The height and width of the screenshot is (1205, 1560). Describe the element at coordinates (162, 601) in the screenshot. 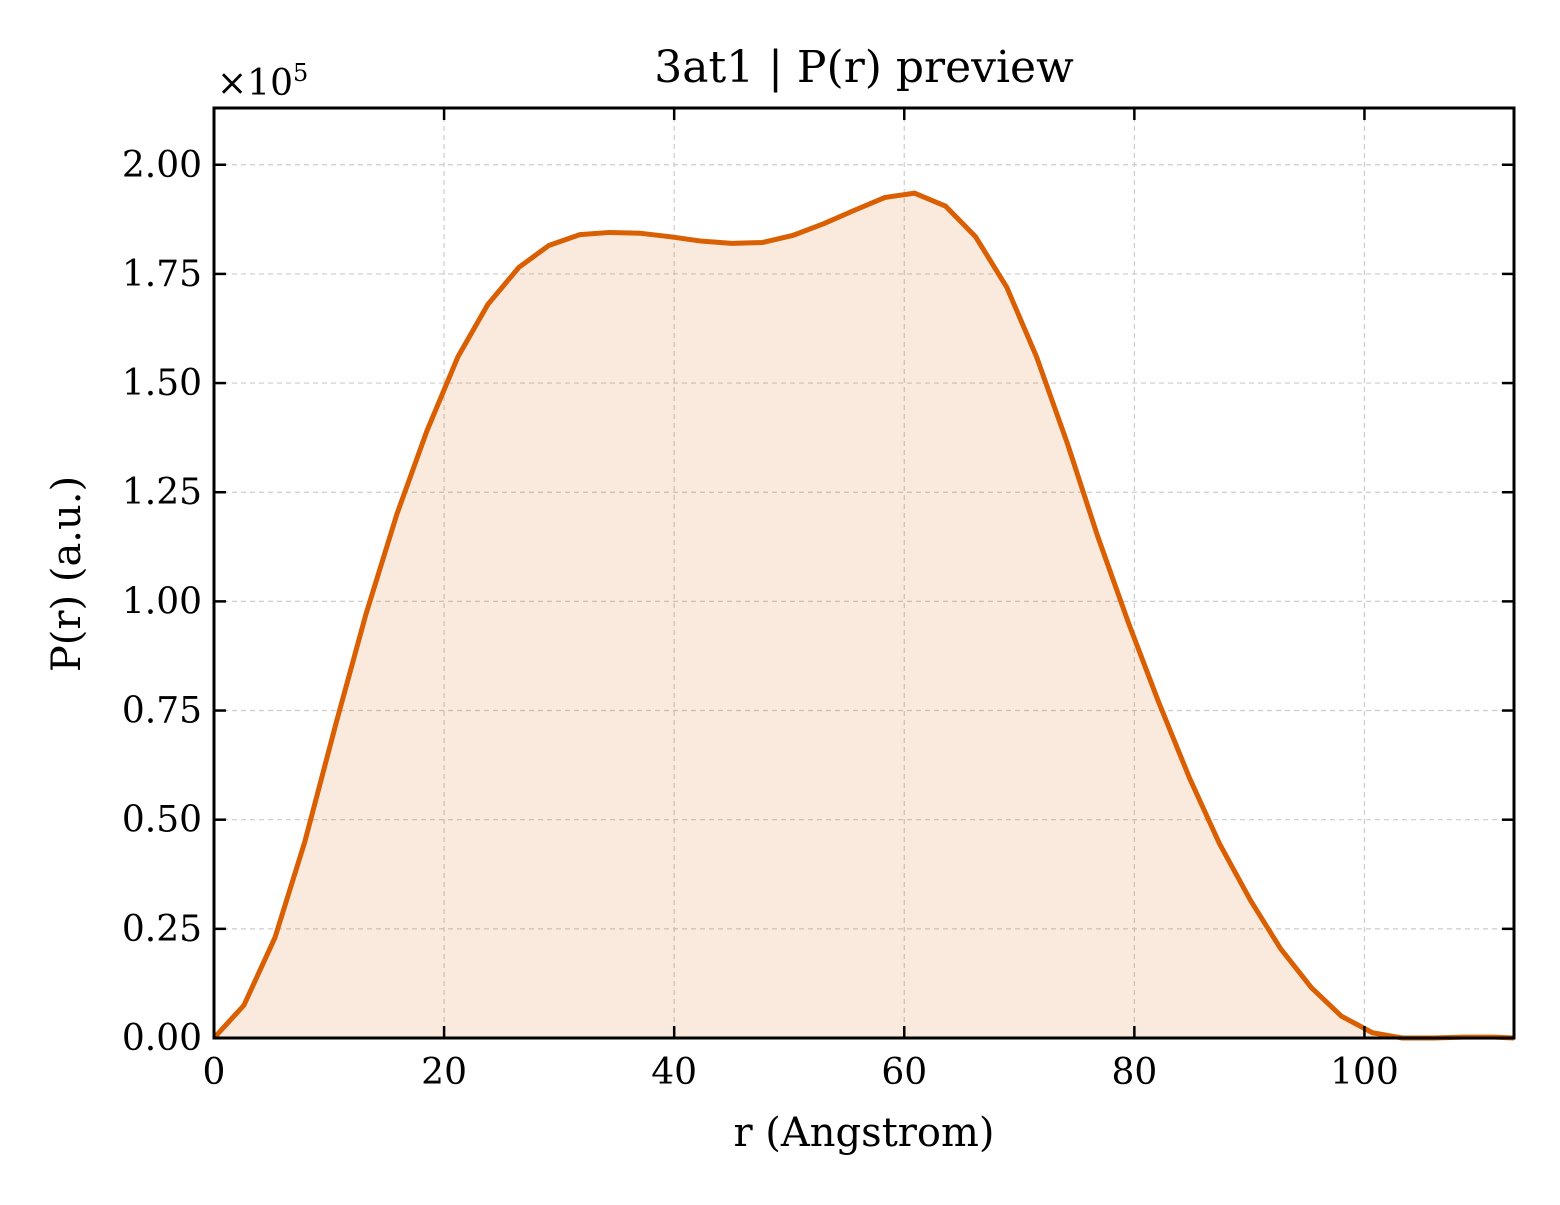

I see `y-tick-label: 1.00` at that location.